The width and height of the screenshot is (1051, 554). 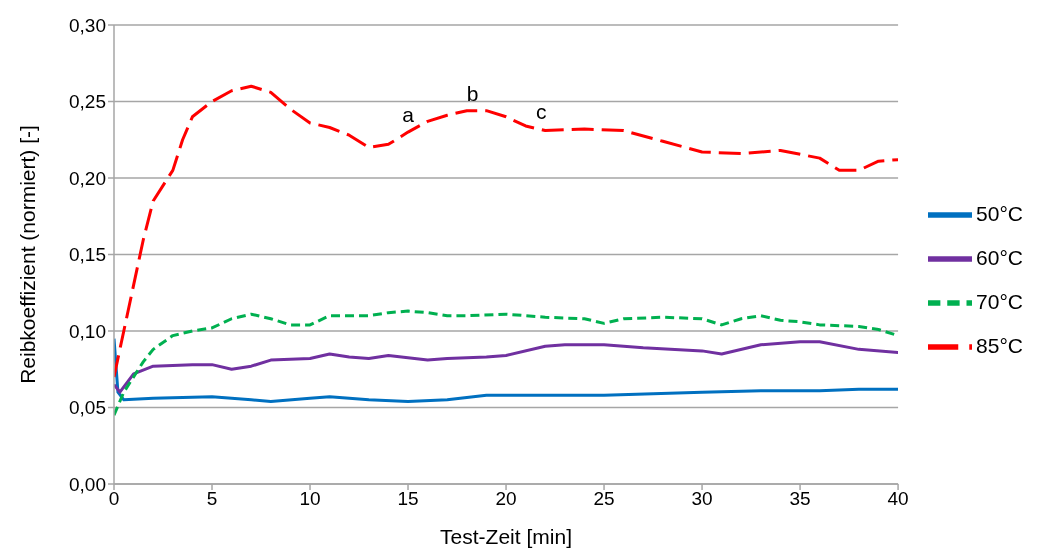 I want to click on annotation: c, so click(x=541, y=112).